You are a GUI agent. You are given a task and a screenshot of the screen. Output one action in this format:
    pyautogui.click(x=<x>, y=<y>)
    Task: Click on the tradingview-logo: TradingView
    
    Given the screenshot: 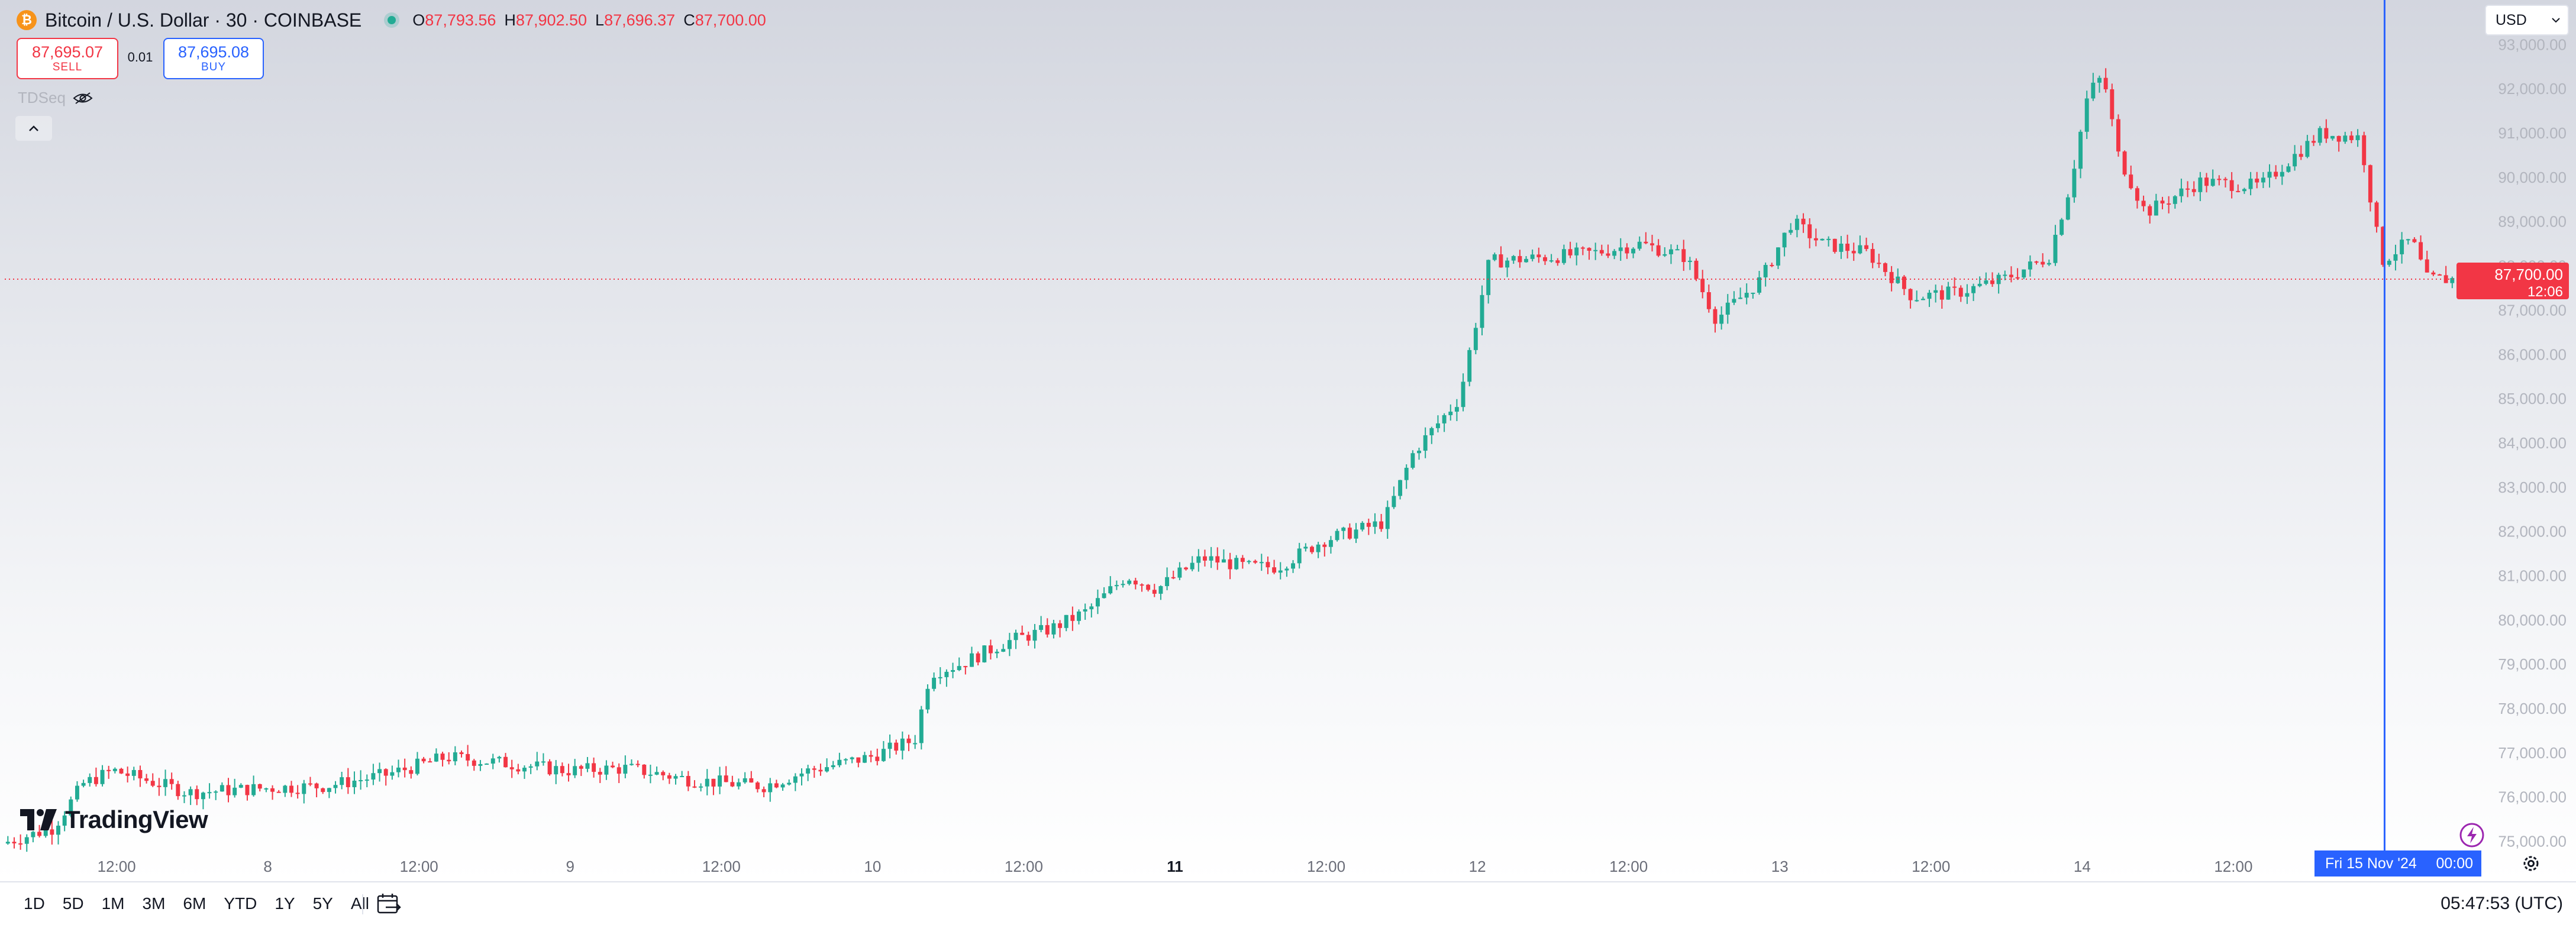 What is the action you would take?
    pyautogui.click(x=114, y=820)
    